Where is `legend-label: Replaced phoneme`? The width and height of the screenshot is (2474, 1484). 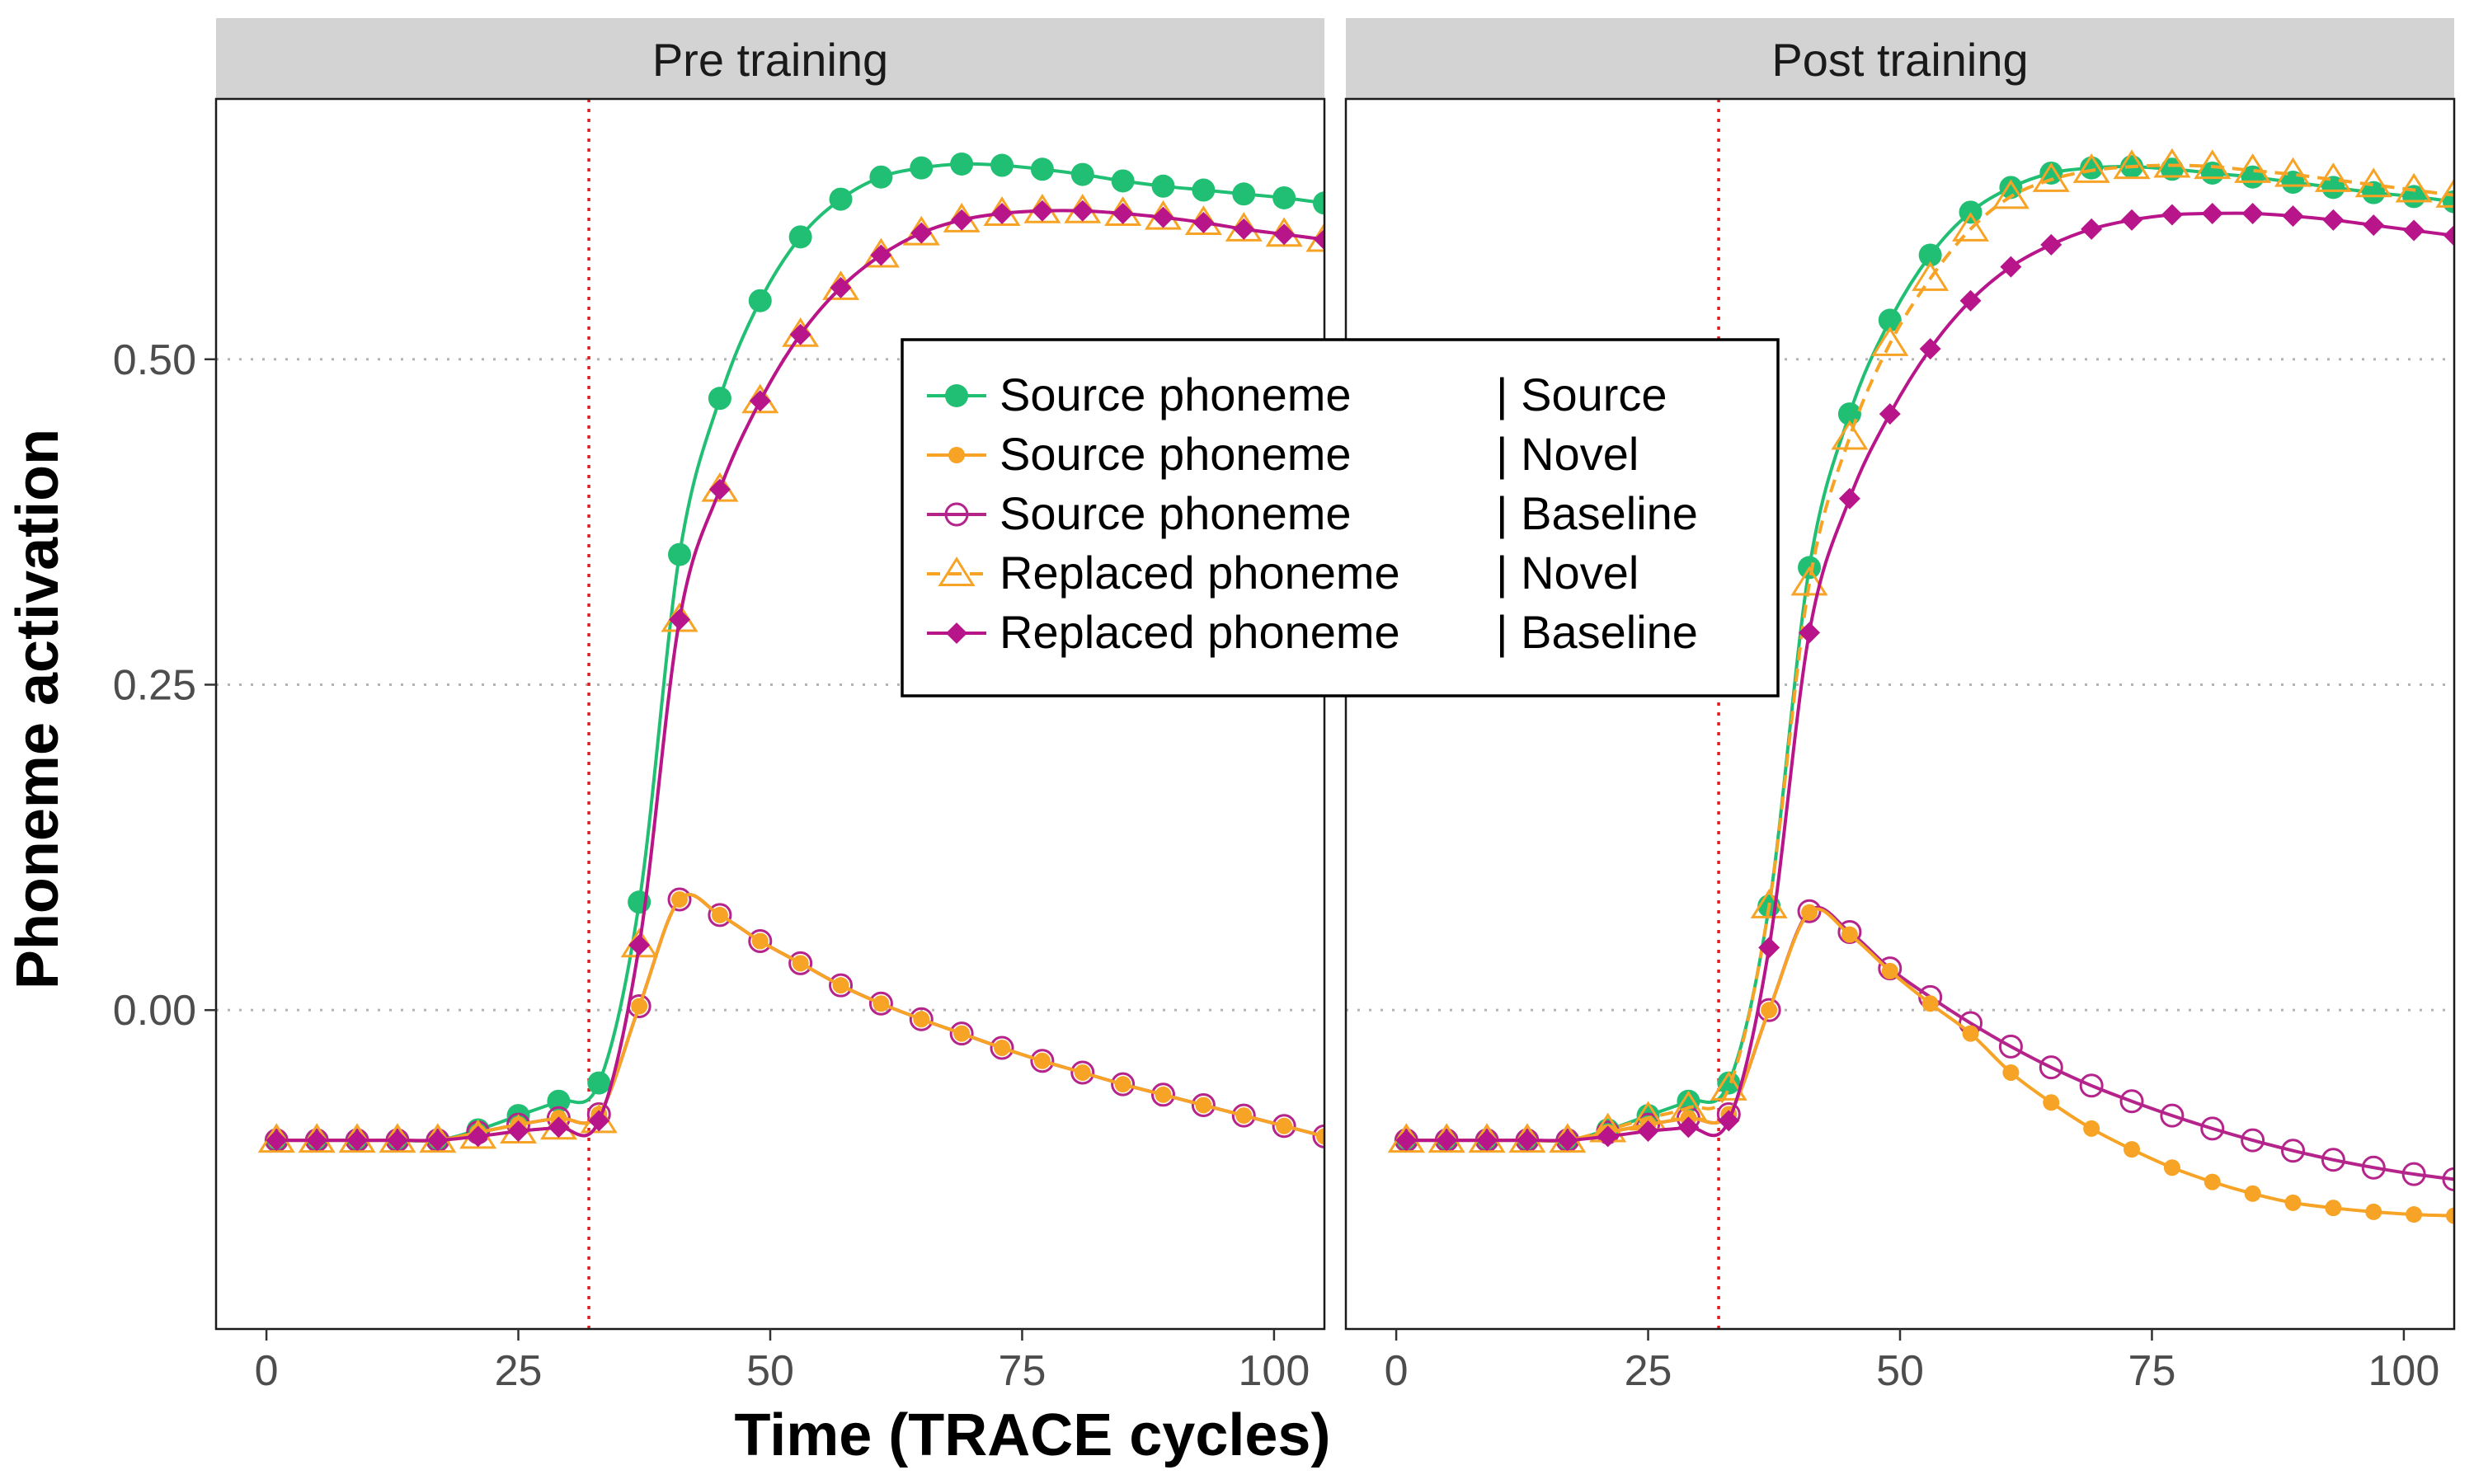
legend-label: Replaced phoneme is located at coordinates (1199, 632).